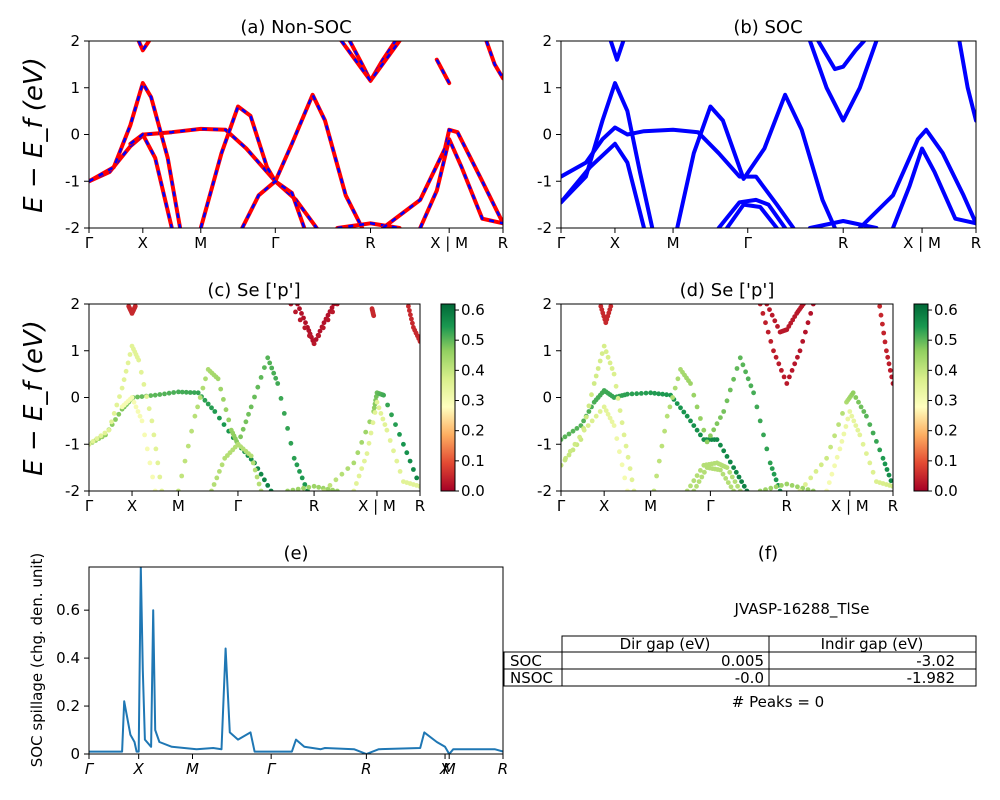  I want to click on colorbar-tick-label: 0.3, so click(946, 401).